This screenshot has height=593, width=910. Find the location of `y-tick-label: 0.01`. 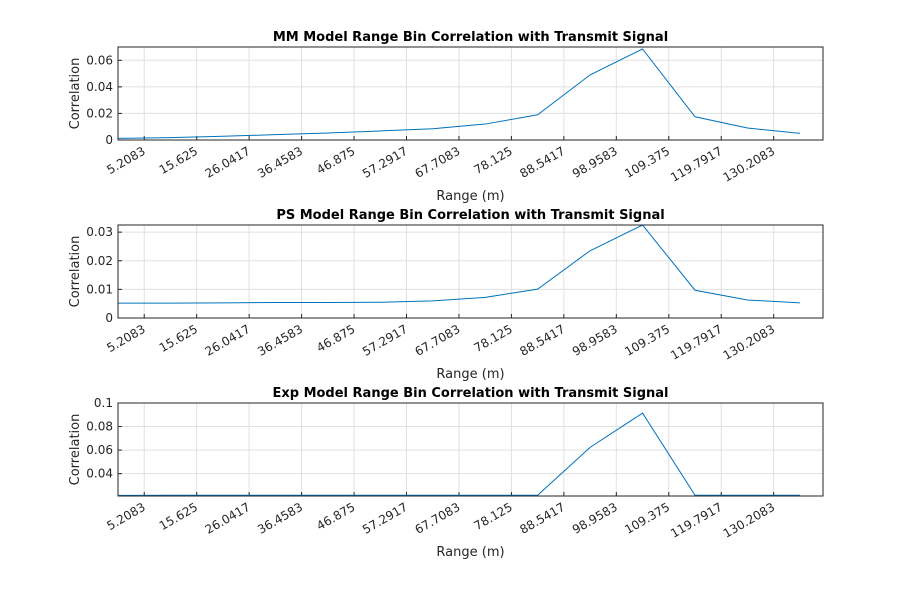

y-tick-label: 0.01 is located at coordinates (99, 289).